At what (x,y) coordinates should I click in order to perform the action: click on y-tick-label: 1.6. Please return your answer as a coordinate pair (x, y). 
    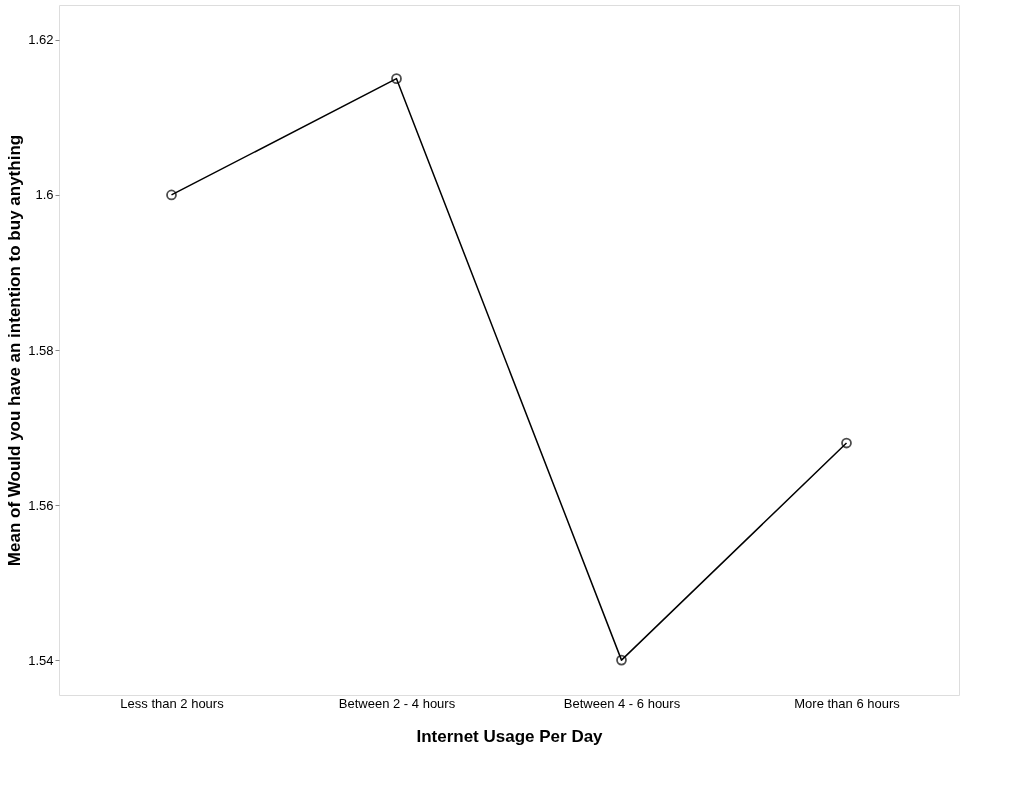
    Looking at the image, I should click on (44, 195).